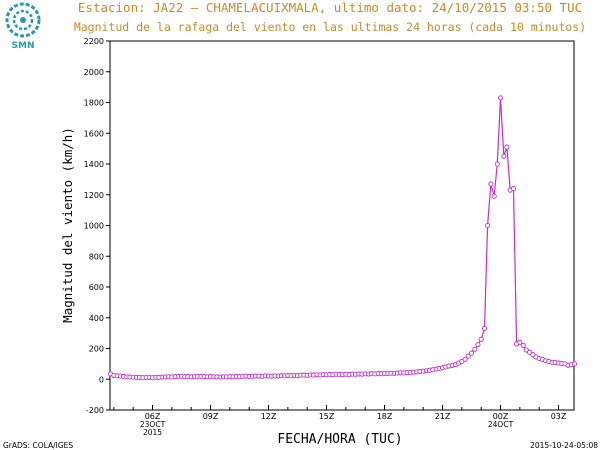 The width and height of the screenshot is (600, 450). I want to click on y-tick-label: 2000, so click(94, 72).